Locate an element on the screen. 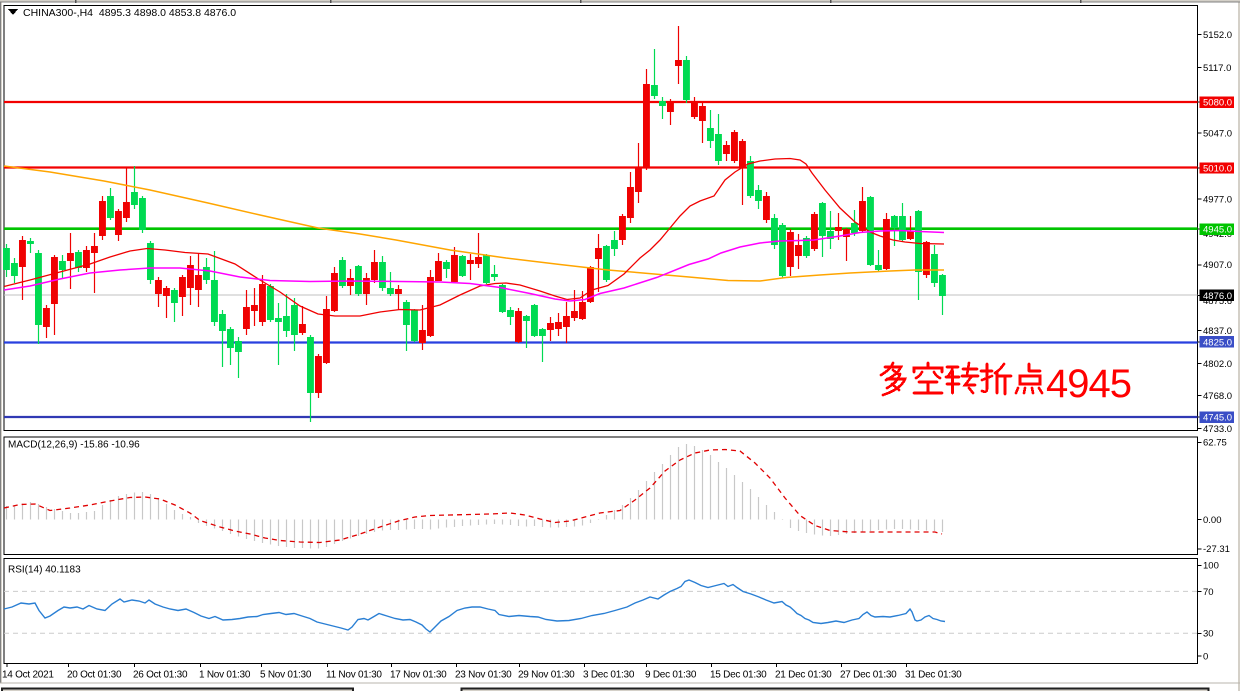  svg-text: MACD(12,26,9) -15.86 -10.96 is located at coordinates (74, 445).